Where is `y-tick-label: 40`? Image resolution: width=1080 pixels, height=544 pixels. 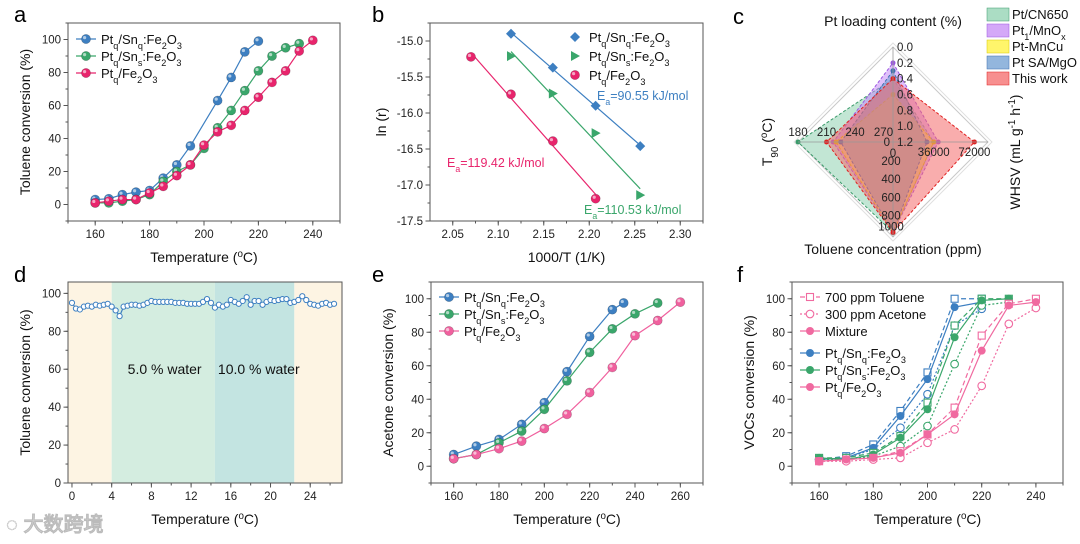
y-tick-label: 40 is located at coordinates (778, 400).